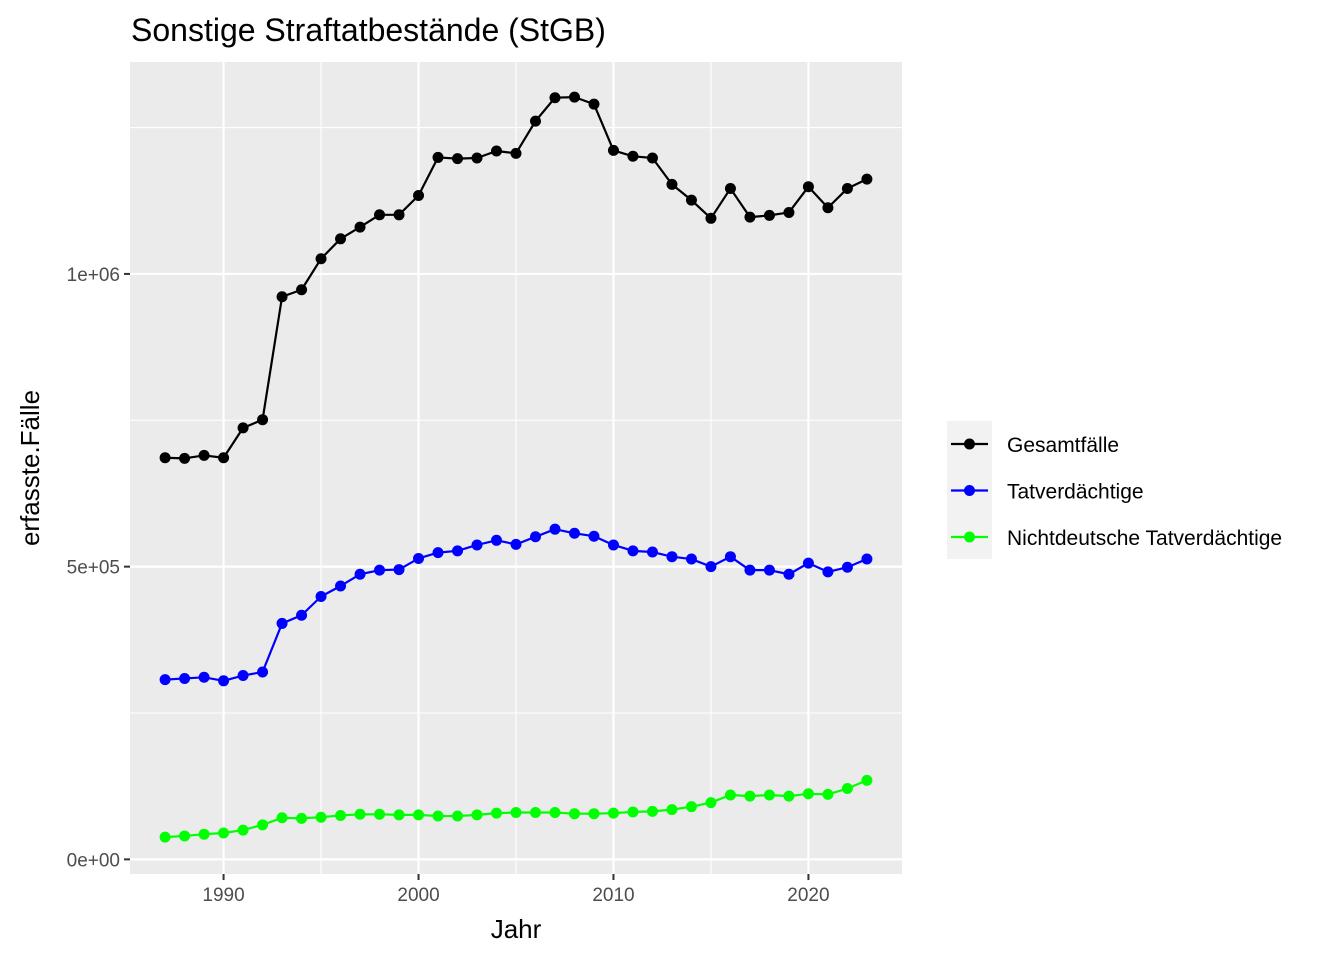  Describe the element at coordinates (93, 275) in the screenshot. I see `y-tick-label: 1e+06` at that location.